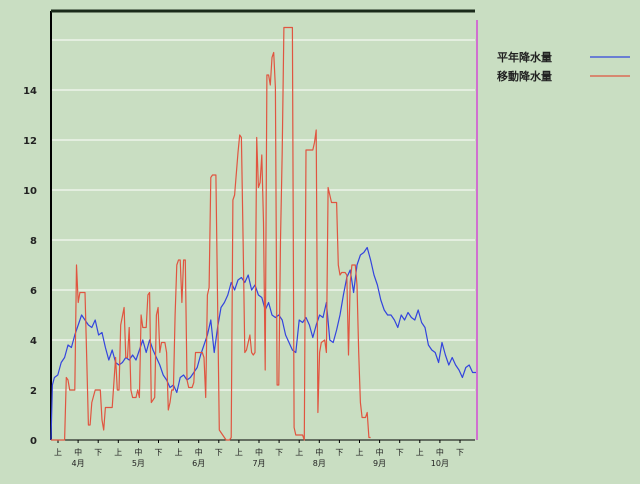 The height and width of the screenshot is (484, 640). What do you see at coordinates (138, 463) in the screenshot?
I see `month-label: 5月` at bounding box center [138, 463].